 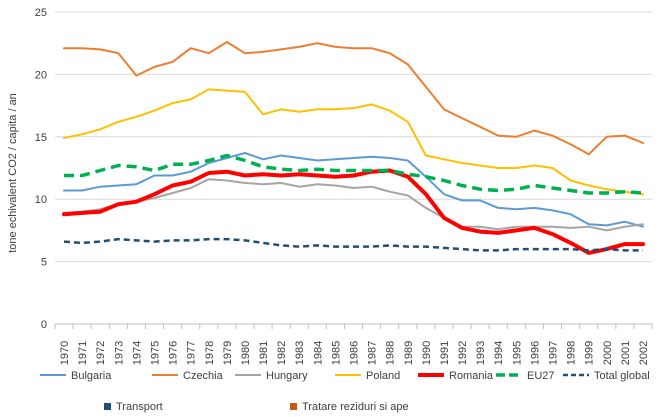 I want to click on legend-swatch-transport, so click(x=107, y=406).